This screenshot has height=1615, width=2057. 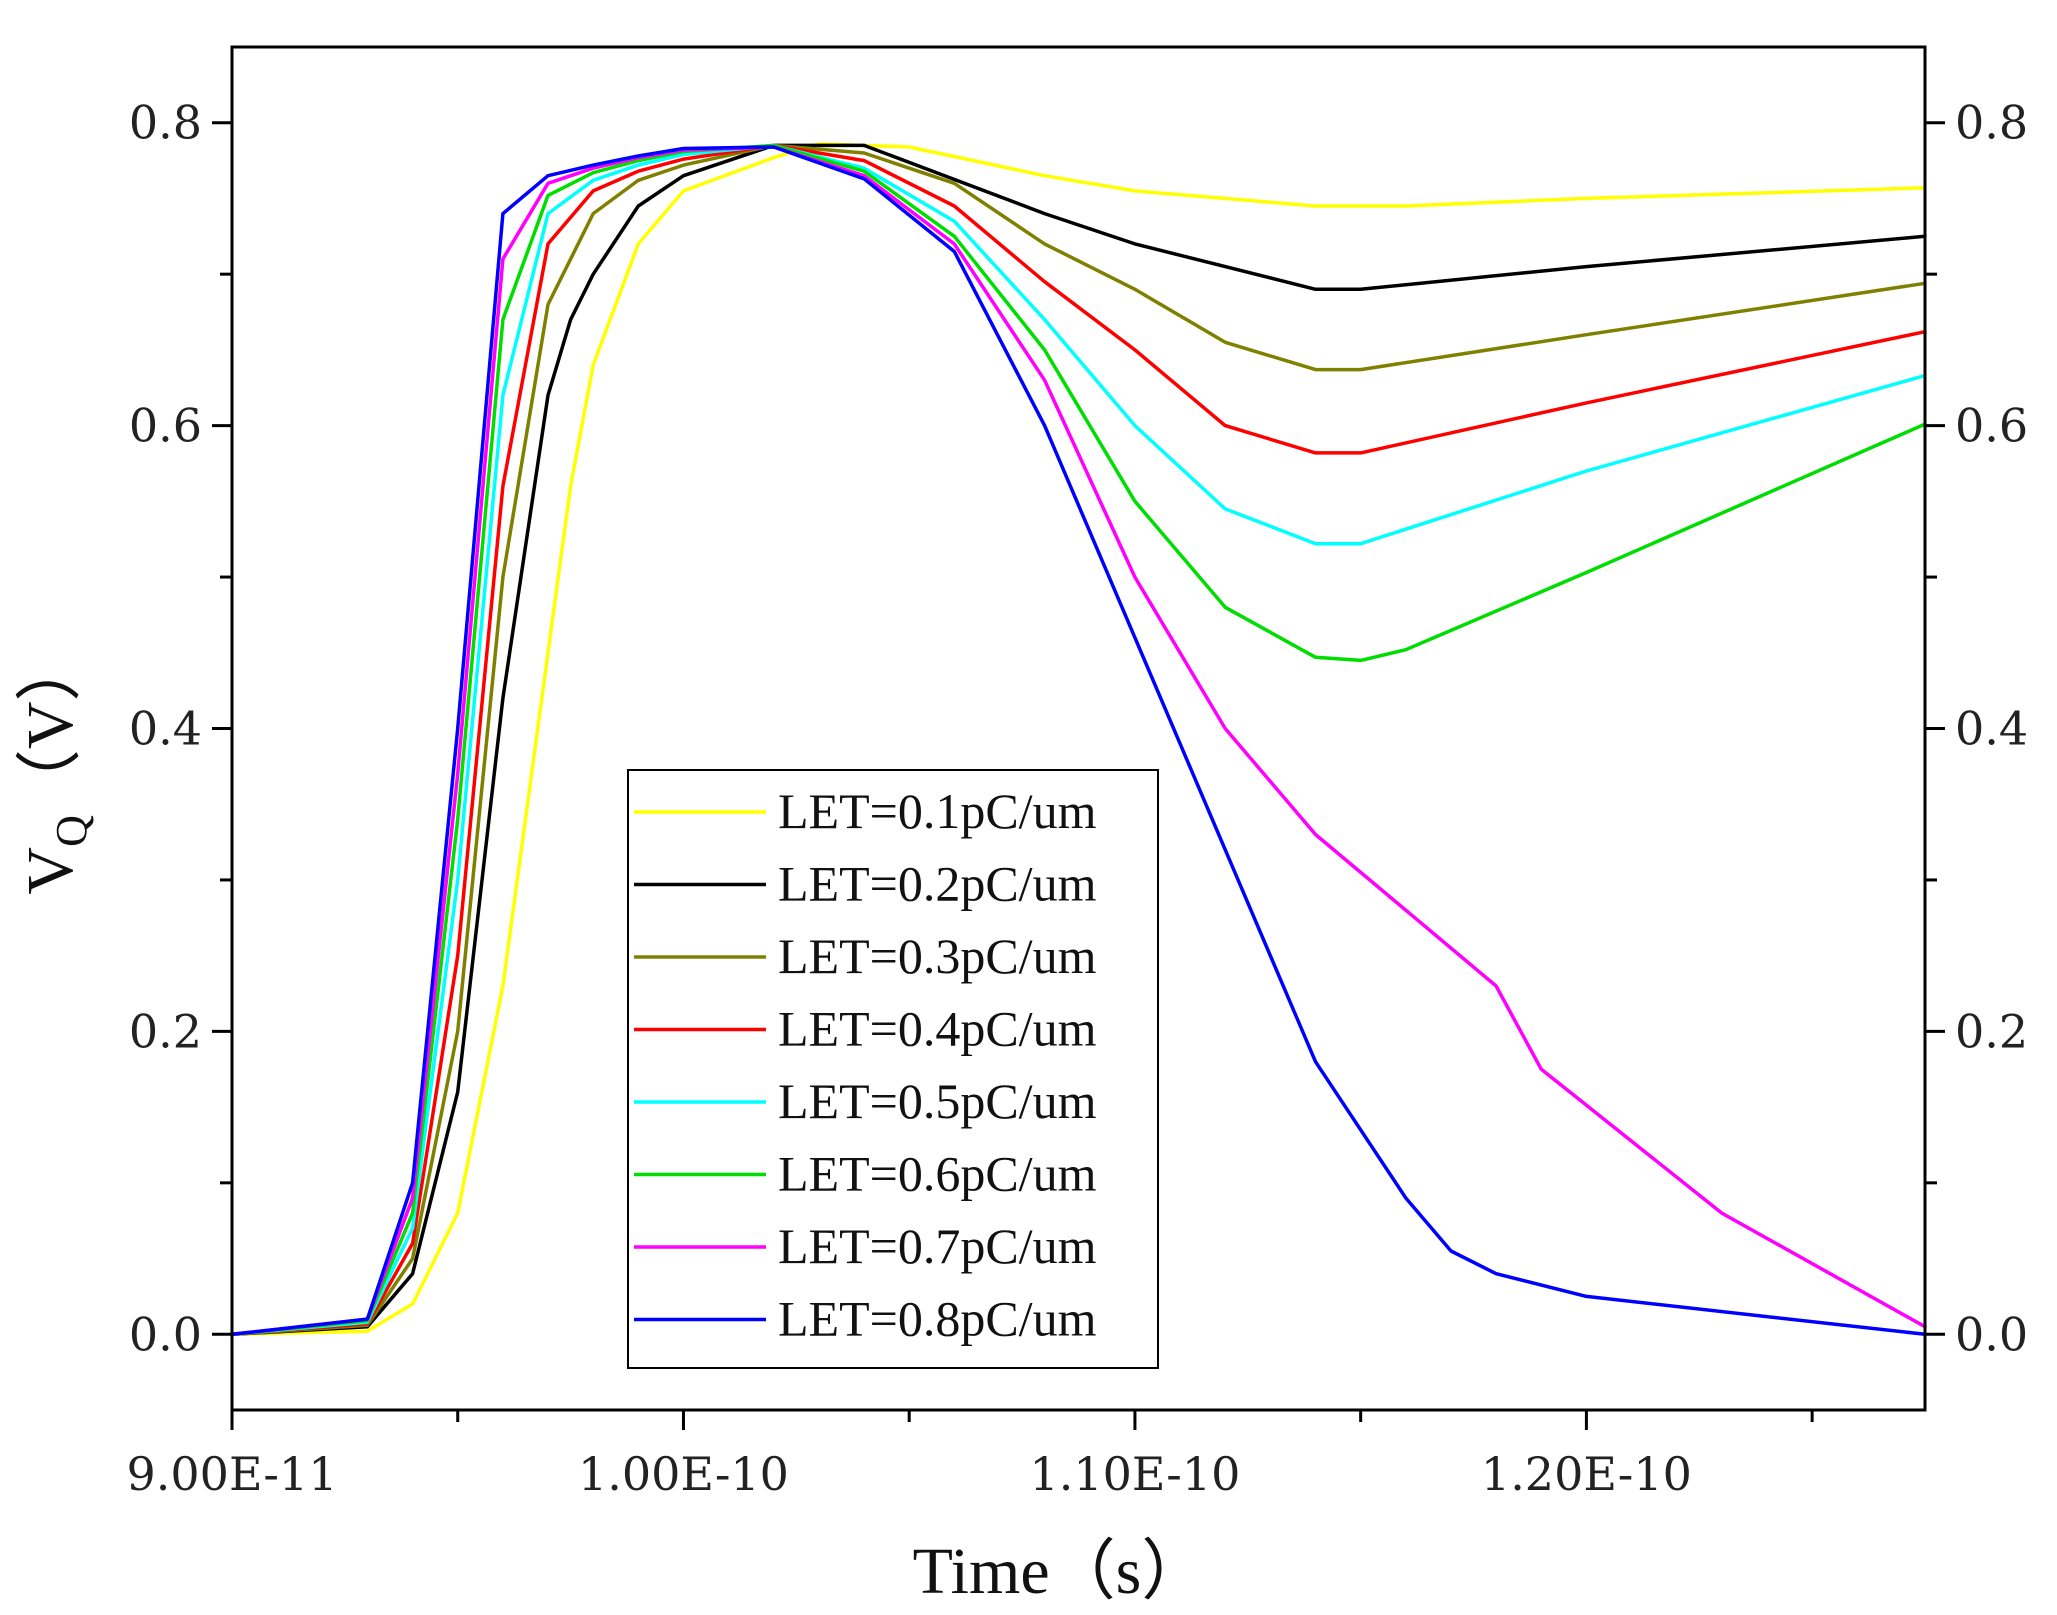 What do you see at coordinates (909, 1474) in the screenshot?
I see `x-tick-labels: 9.00E-11 1.00E-10 1.10E-10 1.20E-10` at bounding box center [909, 1474].